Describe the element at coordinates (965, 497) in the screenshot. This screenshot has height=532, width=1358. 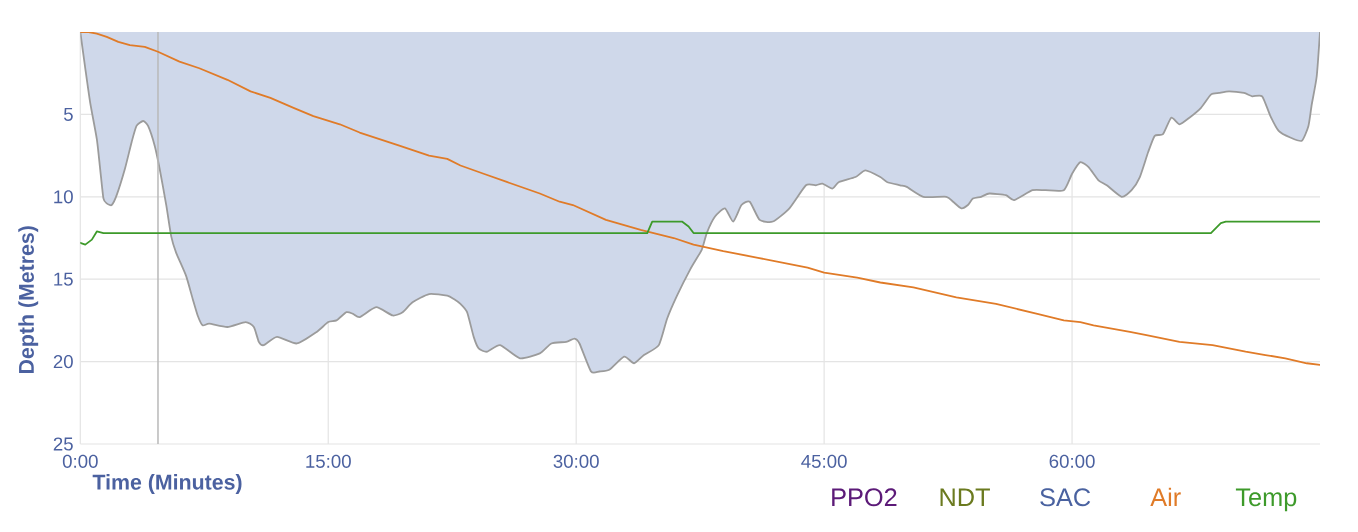
I see `text: NDT` at that location.